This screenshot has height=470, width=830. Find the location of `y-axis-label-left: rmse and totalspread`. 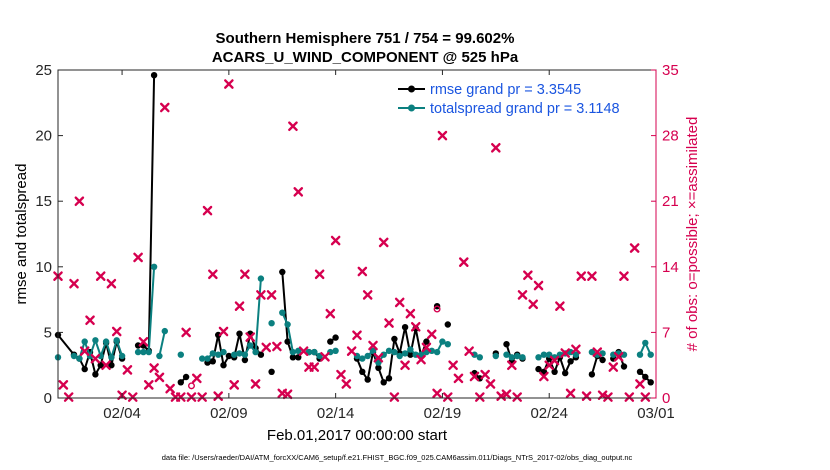

y-axis-label-left: rmse and totalspread is located at coordinates (21, 234).